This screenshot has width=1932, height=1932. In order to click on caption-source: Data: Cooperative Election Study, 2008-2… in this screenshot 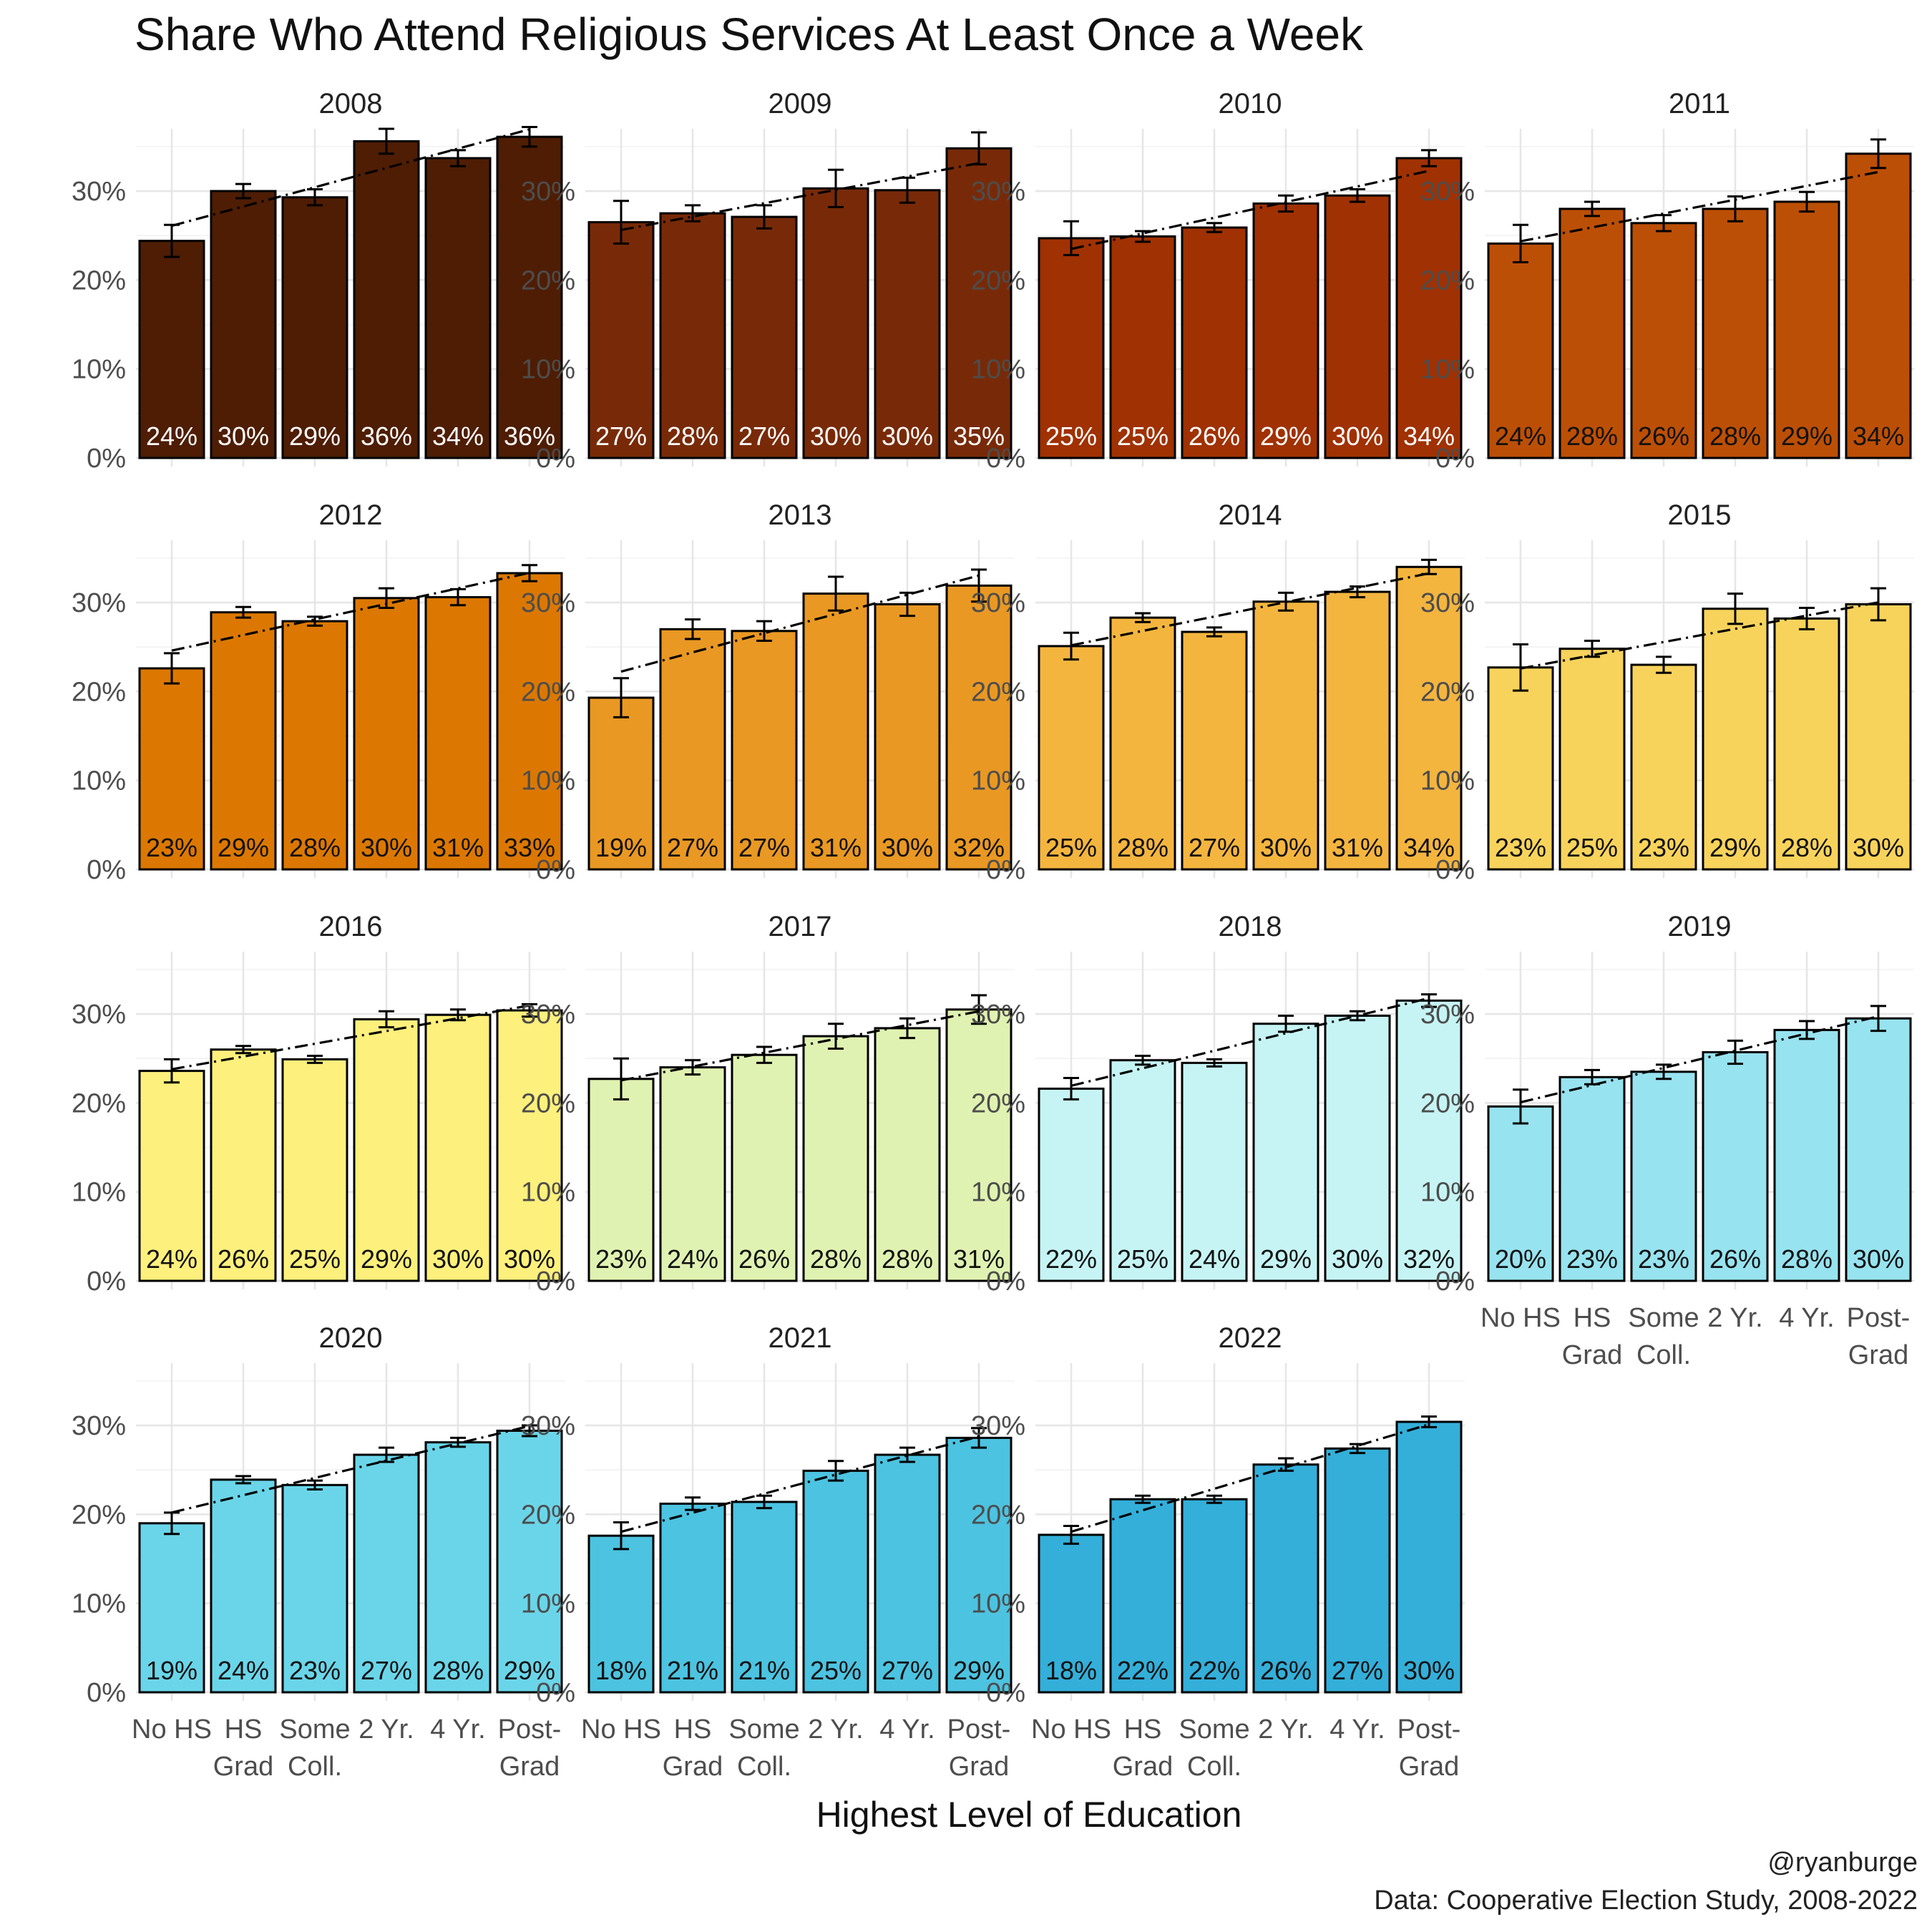, I will do `click(1646, 1900)`.